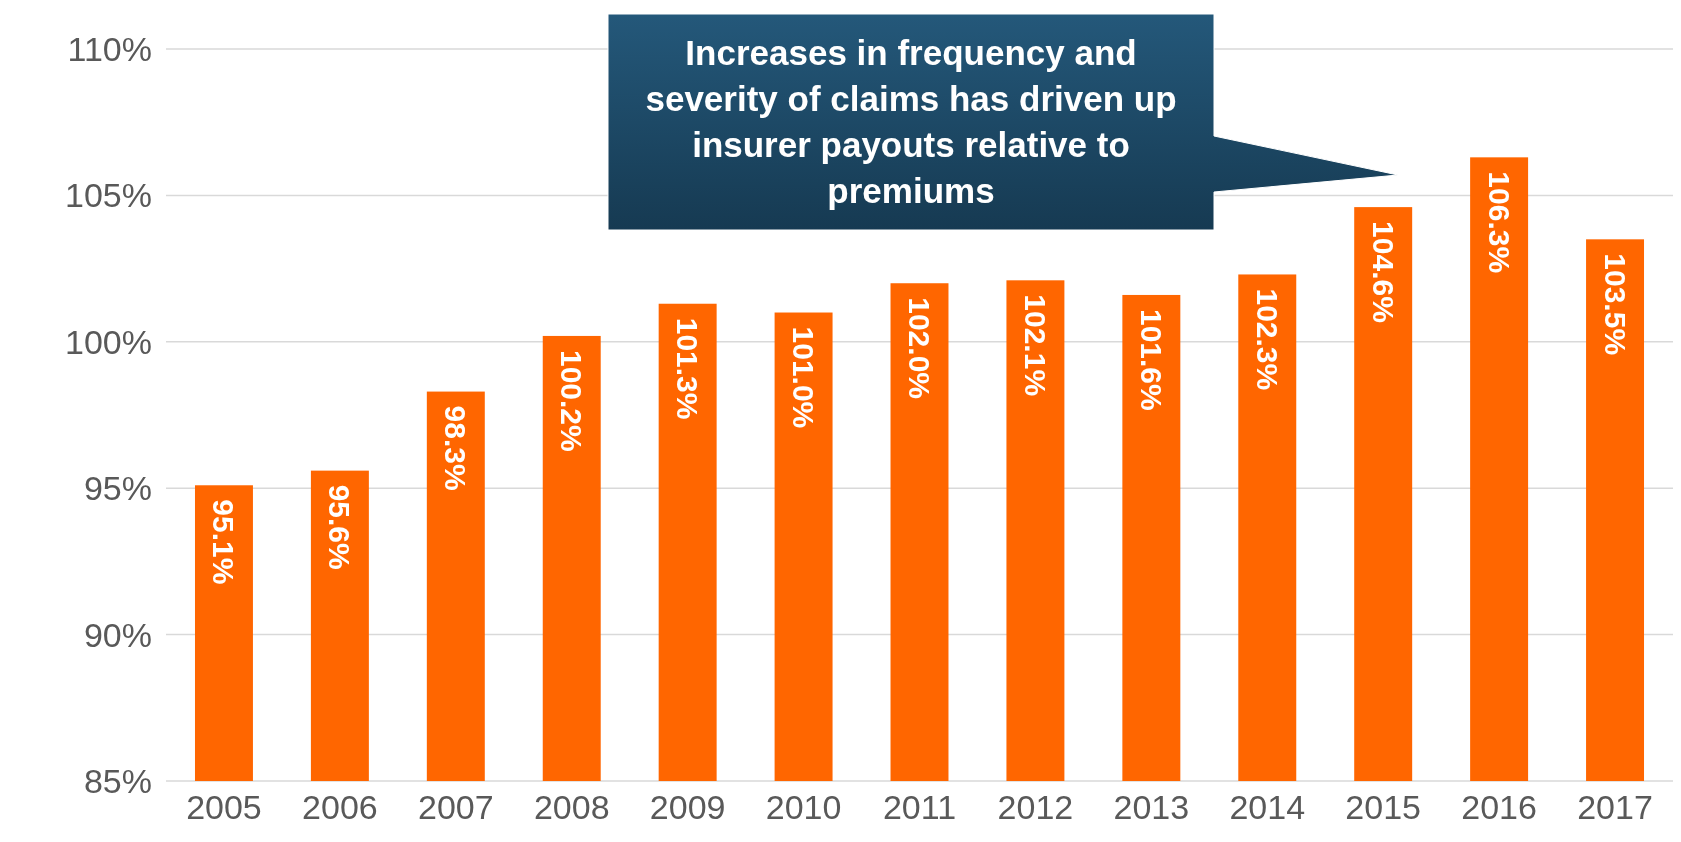 This screenshot has height=842, width=1681. I want to click on data-label: 104.6%, so click(1383, 272).